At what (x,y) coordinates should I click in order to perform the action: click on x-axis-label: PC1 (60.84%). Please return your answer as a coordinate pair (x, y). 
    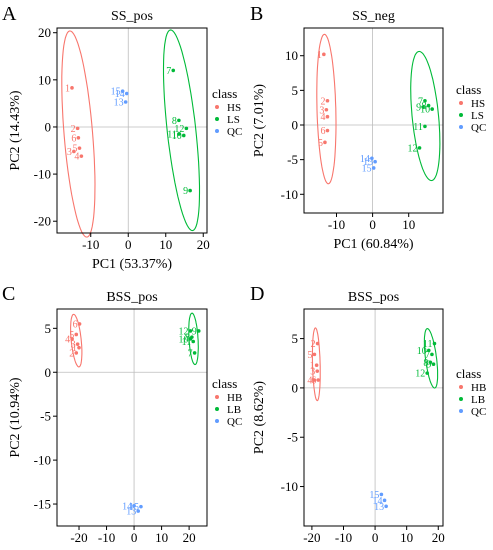
    Looking at the image, I should click on (373, 244).